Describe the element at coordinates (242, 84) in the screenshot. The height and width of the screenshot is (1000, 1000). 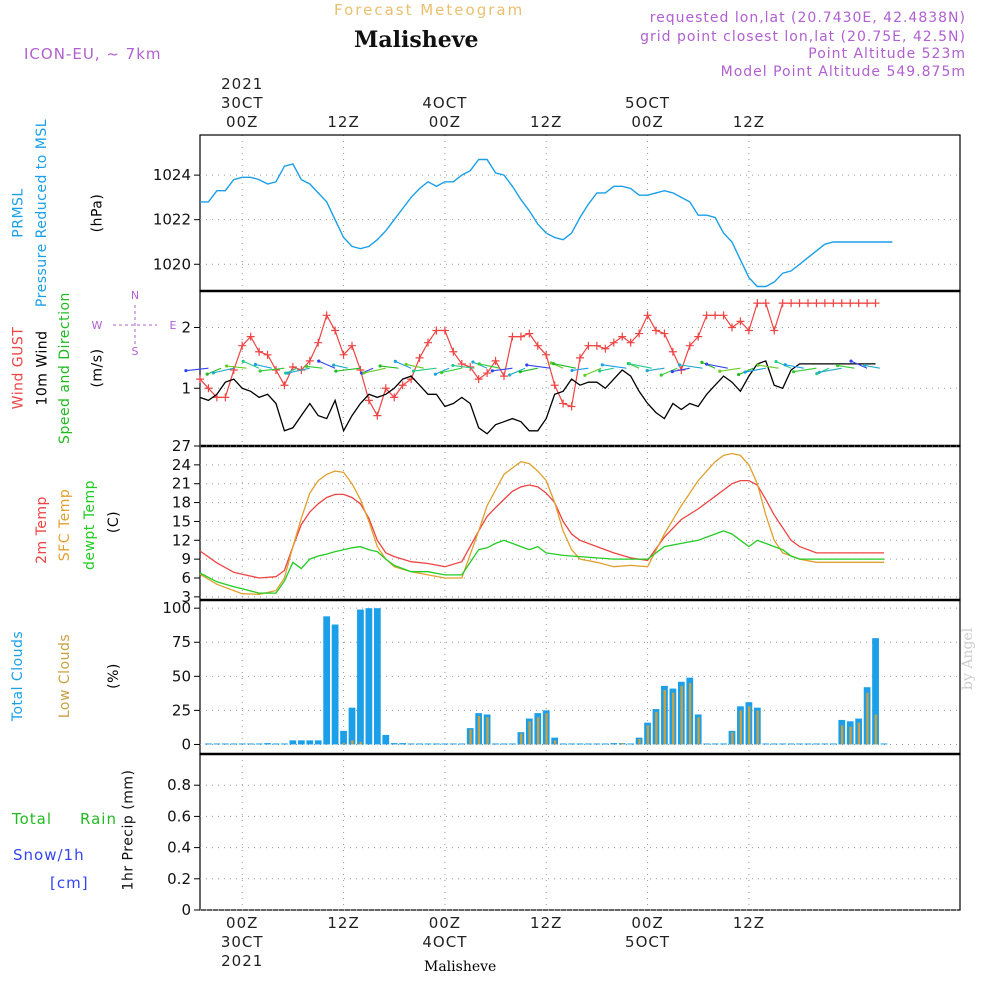
I see `top-time-label: 2021` at that location.